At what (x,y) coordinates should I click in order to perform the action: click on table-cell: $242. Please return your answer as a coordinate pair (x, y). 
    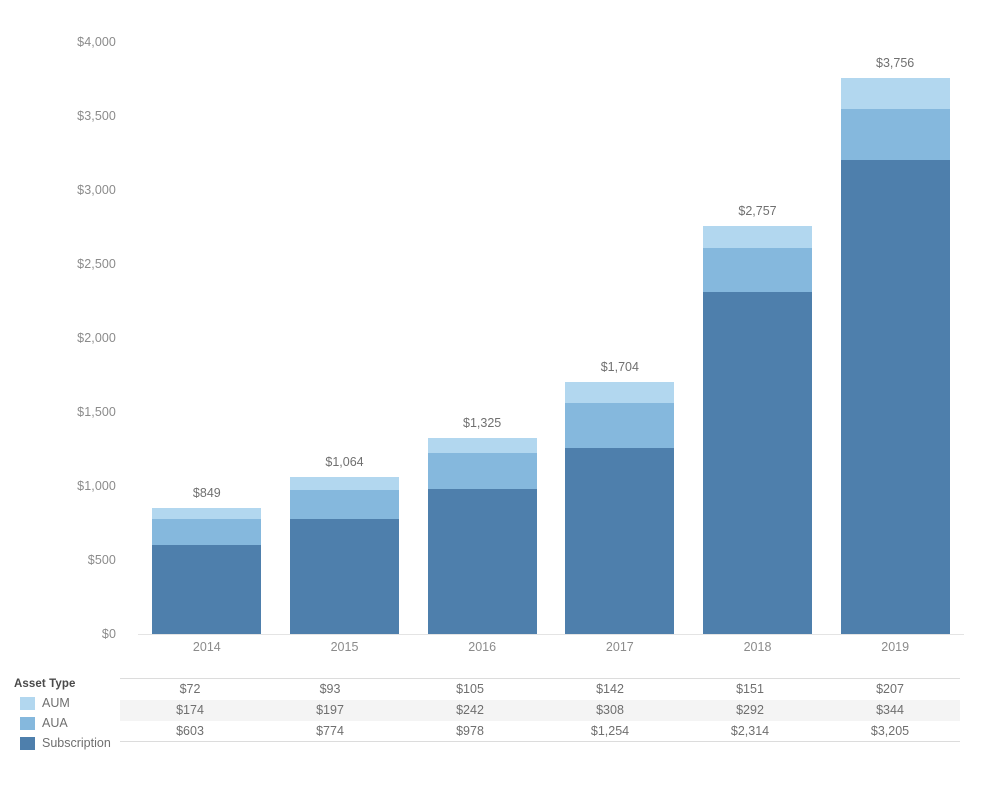
    Looking at the image, I should click on (470, 710).